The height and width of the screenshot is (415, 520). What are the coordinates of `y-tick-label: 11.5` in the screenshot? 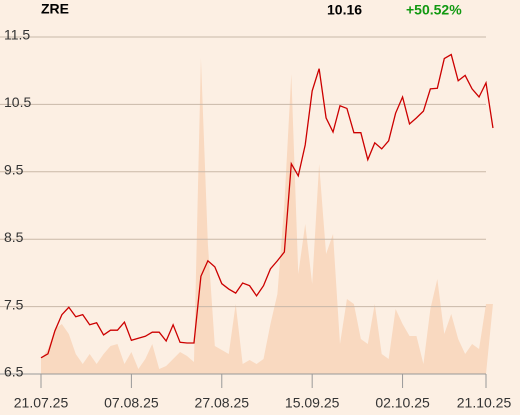 It's located at (17, 35).